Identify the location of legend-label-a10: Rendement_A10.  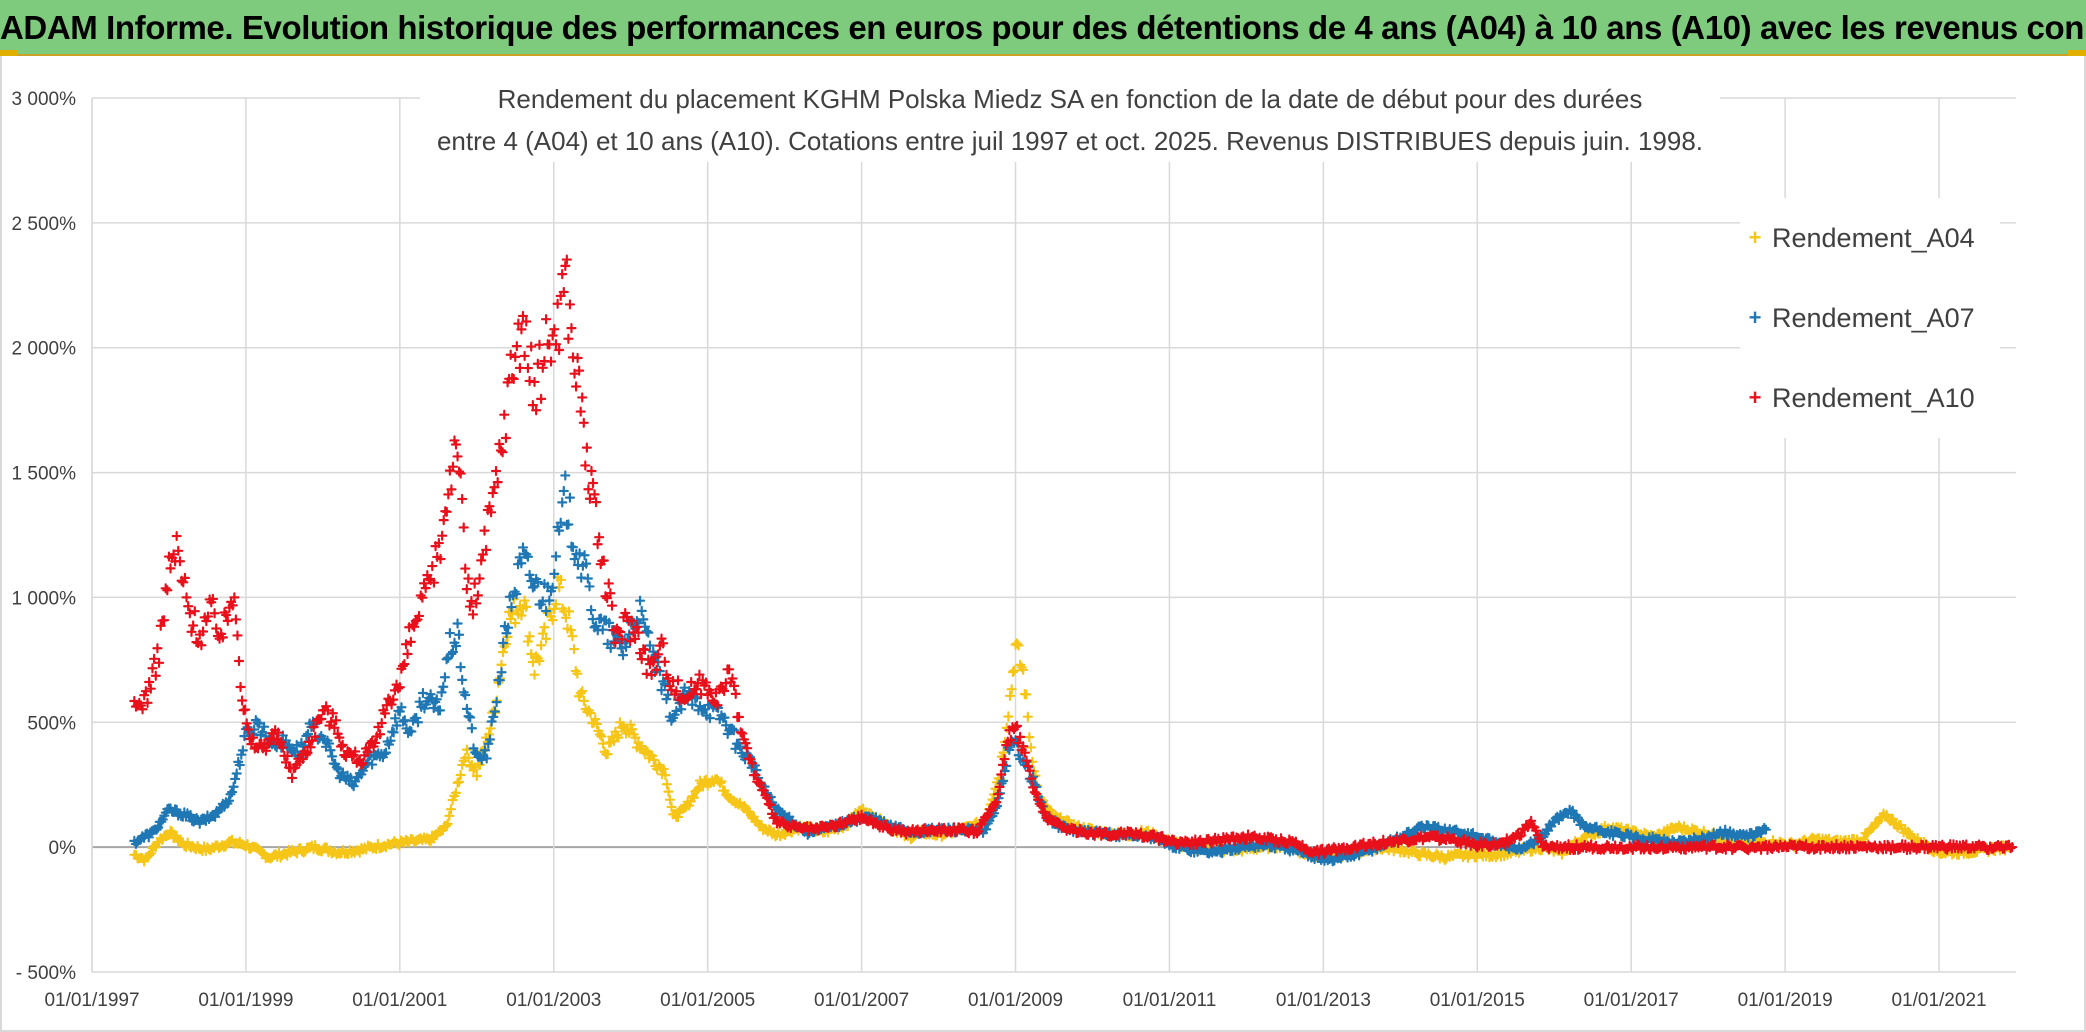
(1873, 397).